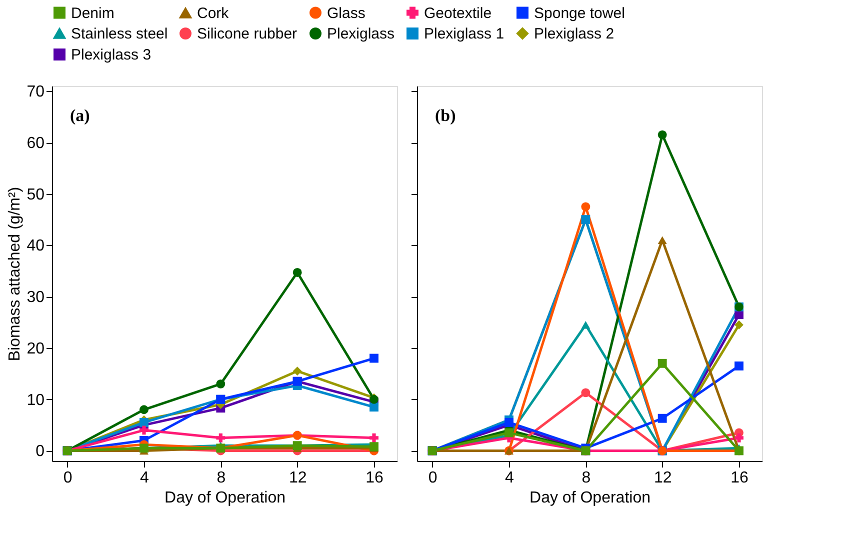  What do you see at coordinates (80, 115) in the screenshot?
I see `annotation: (a)` at bounding box center [80, 115].